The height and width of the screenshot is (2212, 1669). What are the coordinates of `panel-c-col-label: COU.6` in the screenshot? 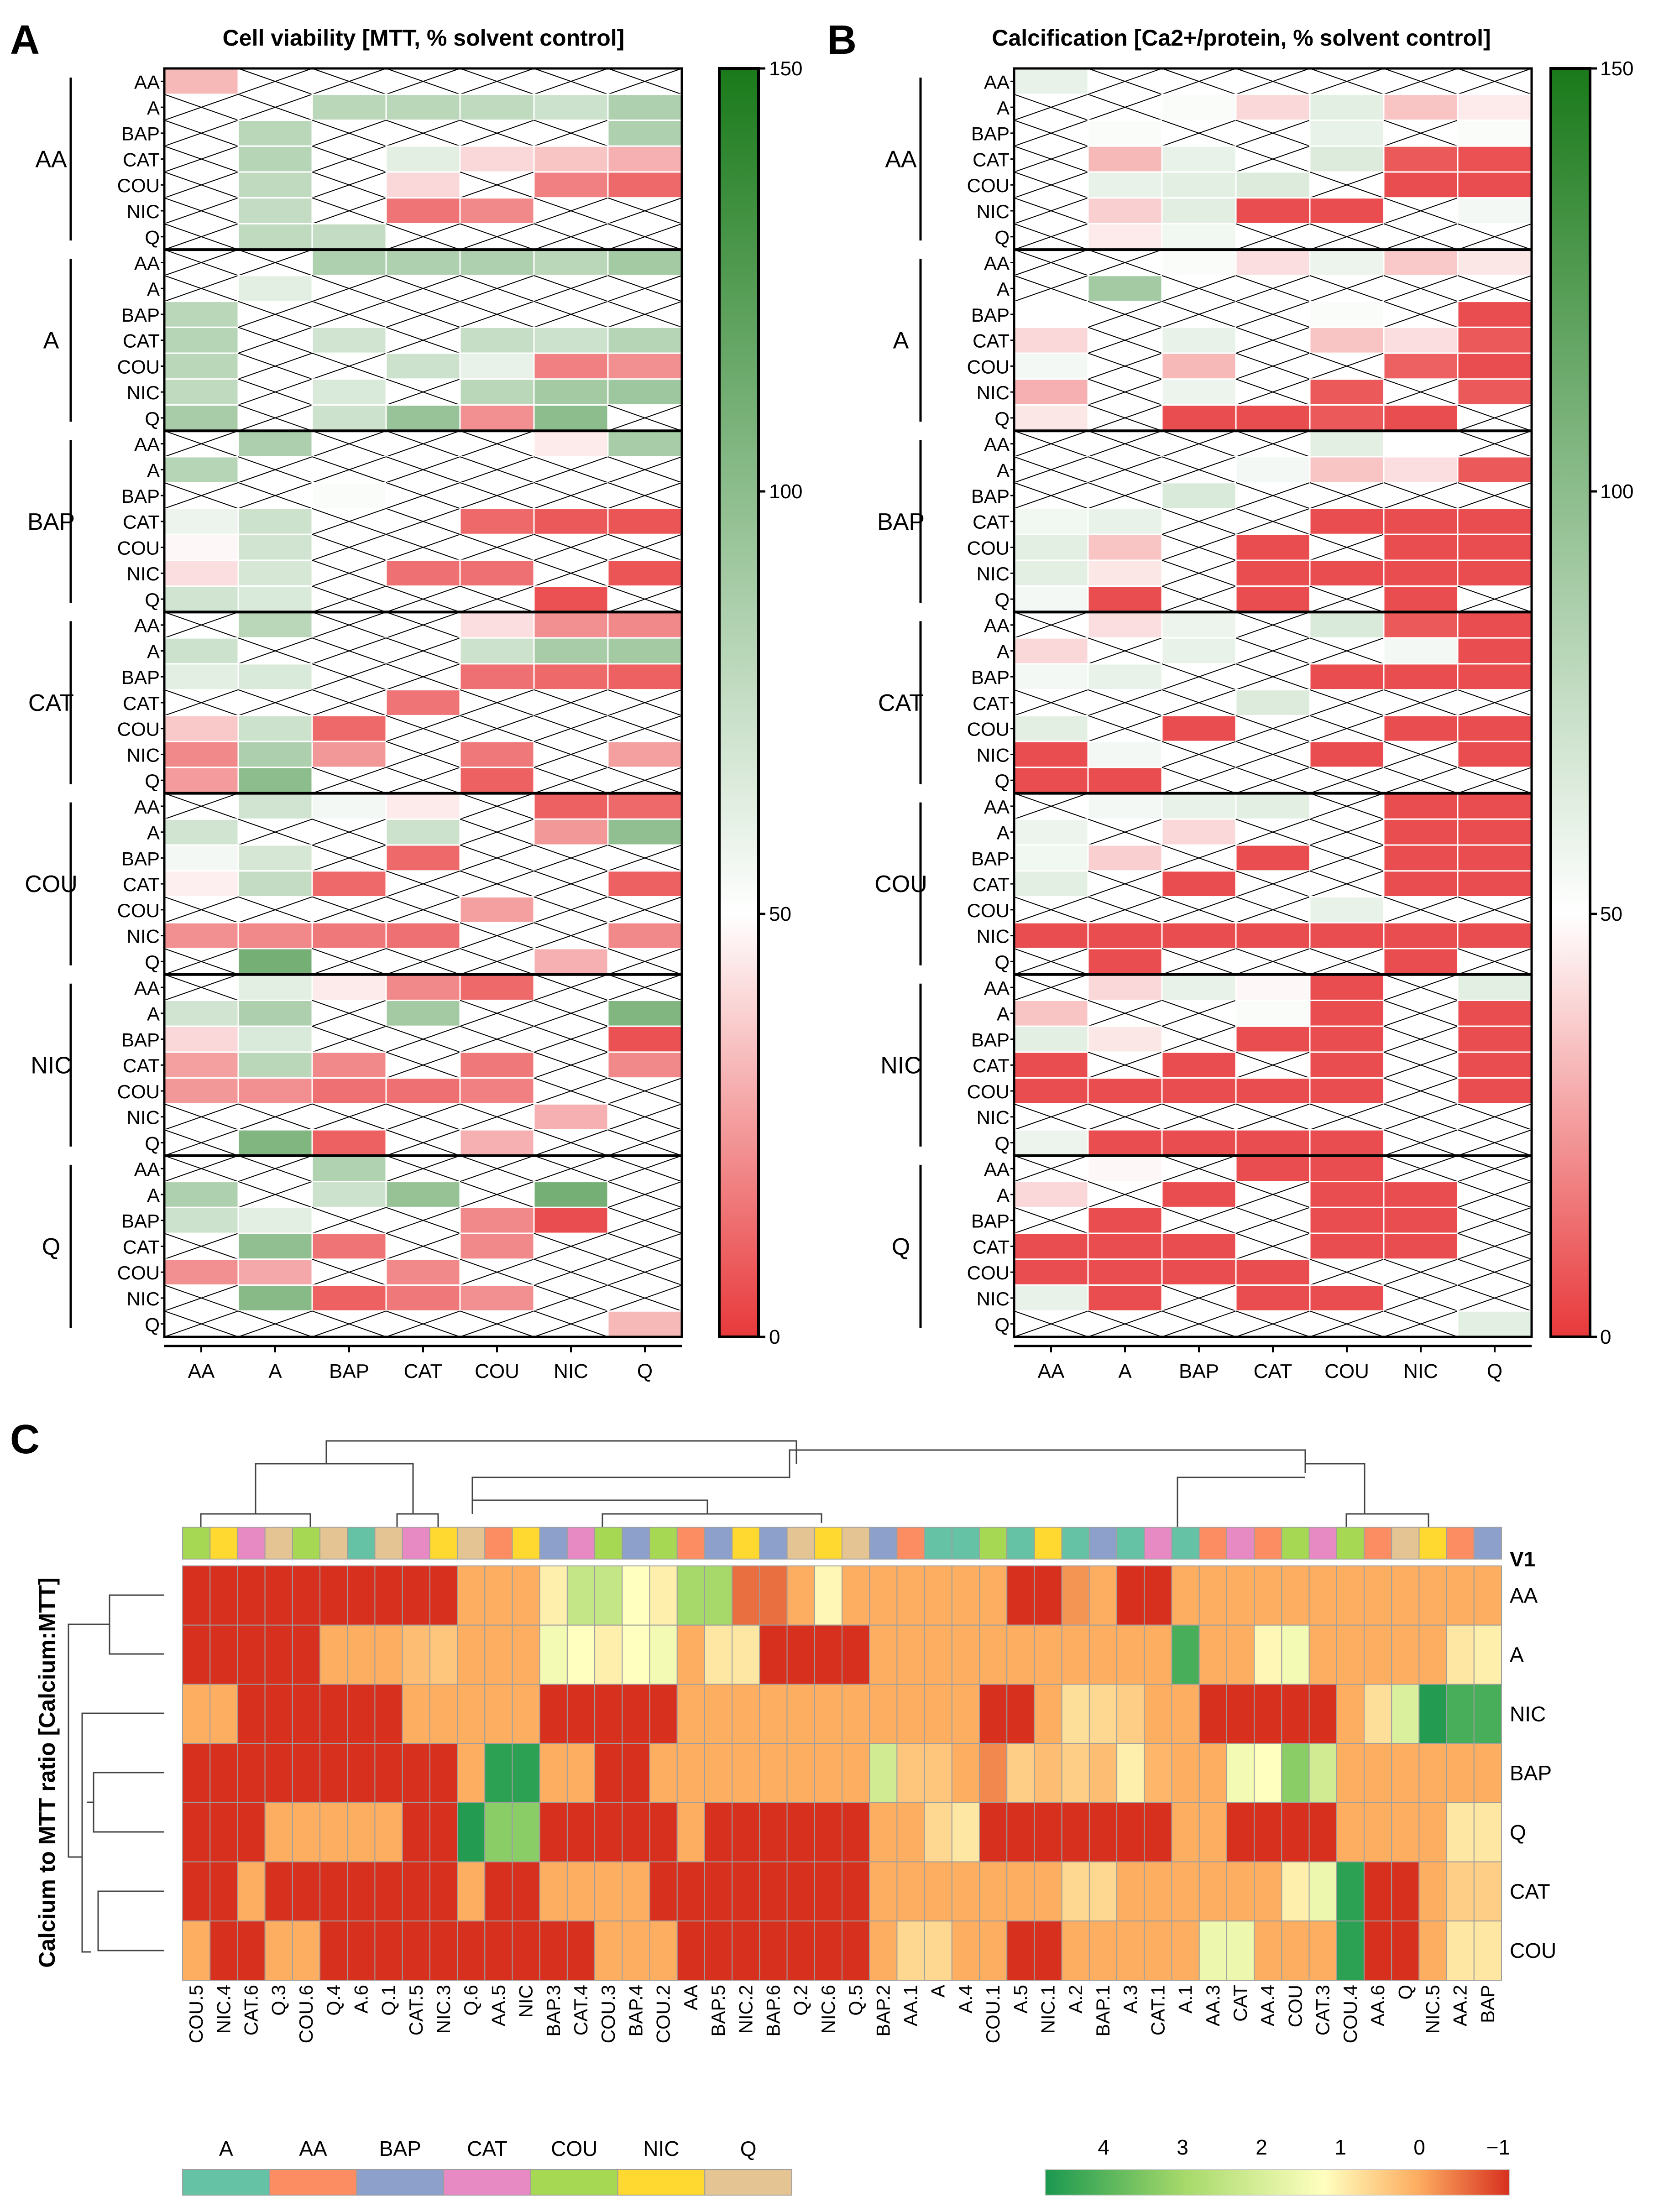 It's located at (306, 2014).